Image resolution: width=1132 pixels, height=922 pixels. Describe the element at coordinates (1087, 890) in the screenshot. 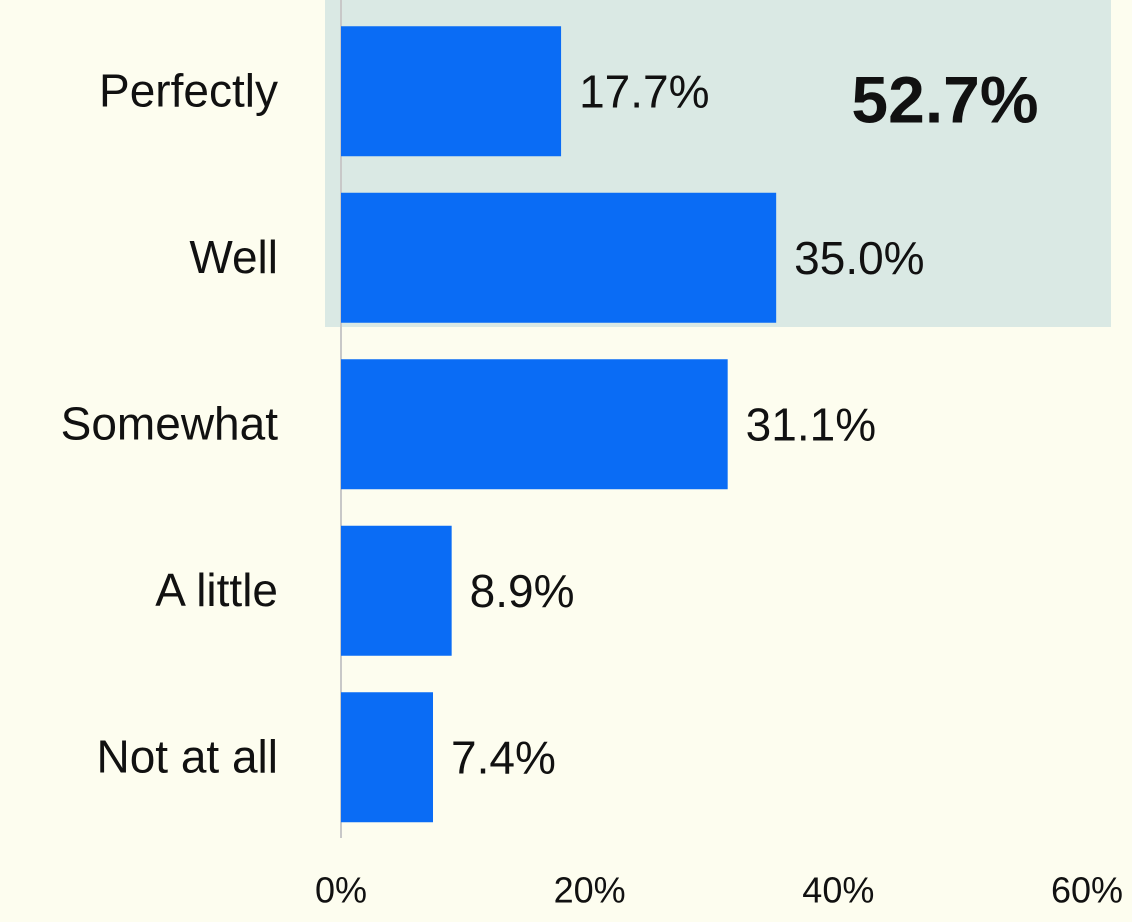

I see `x-tick-label: 60%` at that location.